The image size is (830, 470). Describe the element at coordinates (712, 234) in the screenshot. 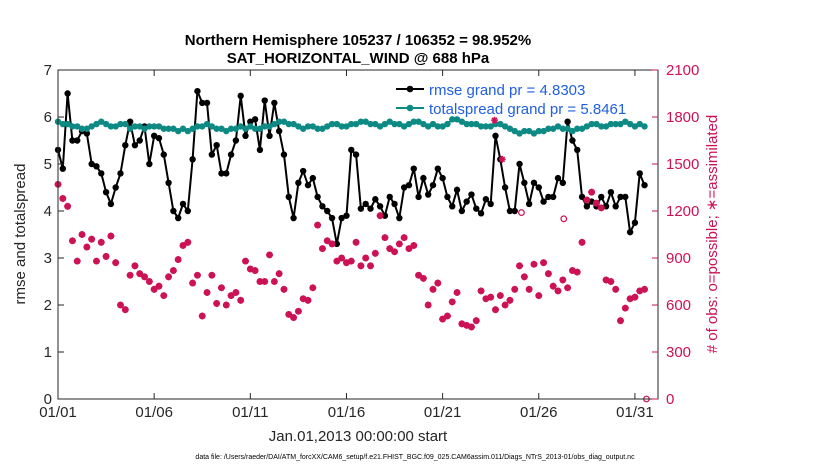

I see `y-axis-label-right: # of obs: o=possible; ∗=assimilated` at that location.